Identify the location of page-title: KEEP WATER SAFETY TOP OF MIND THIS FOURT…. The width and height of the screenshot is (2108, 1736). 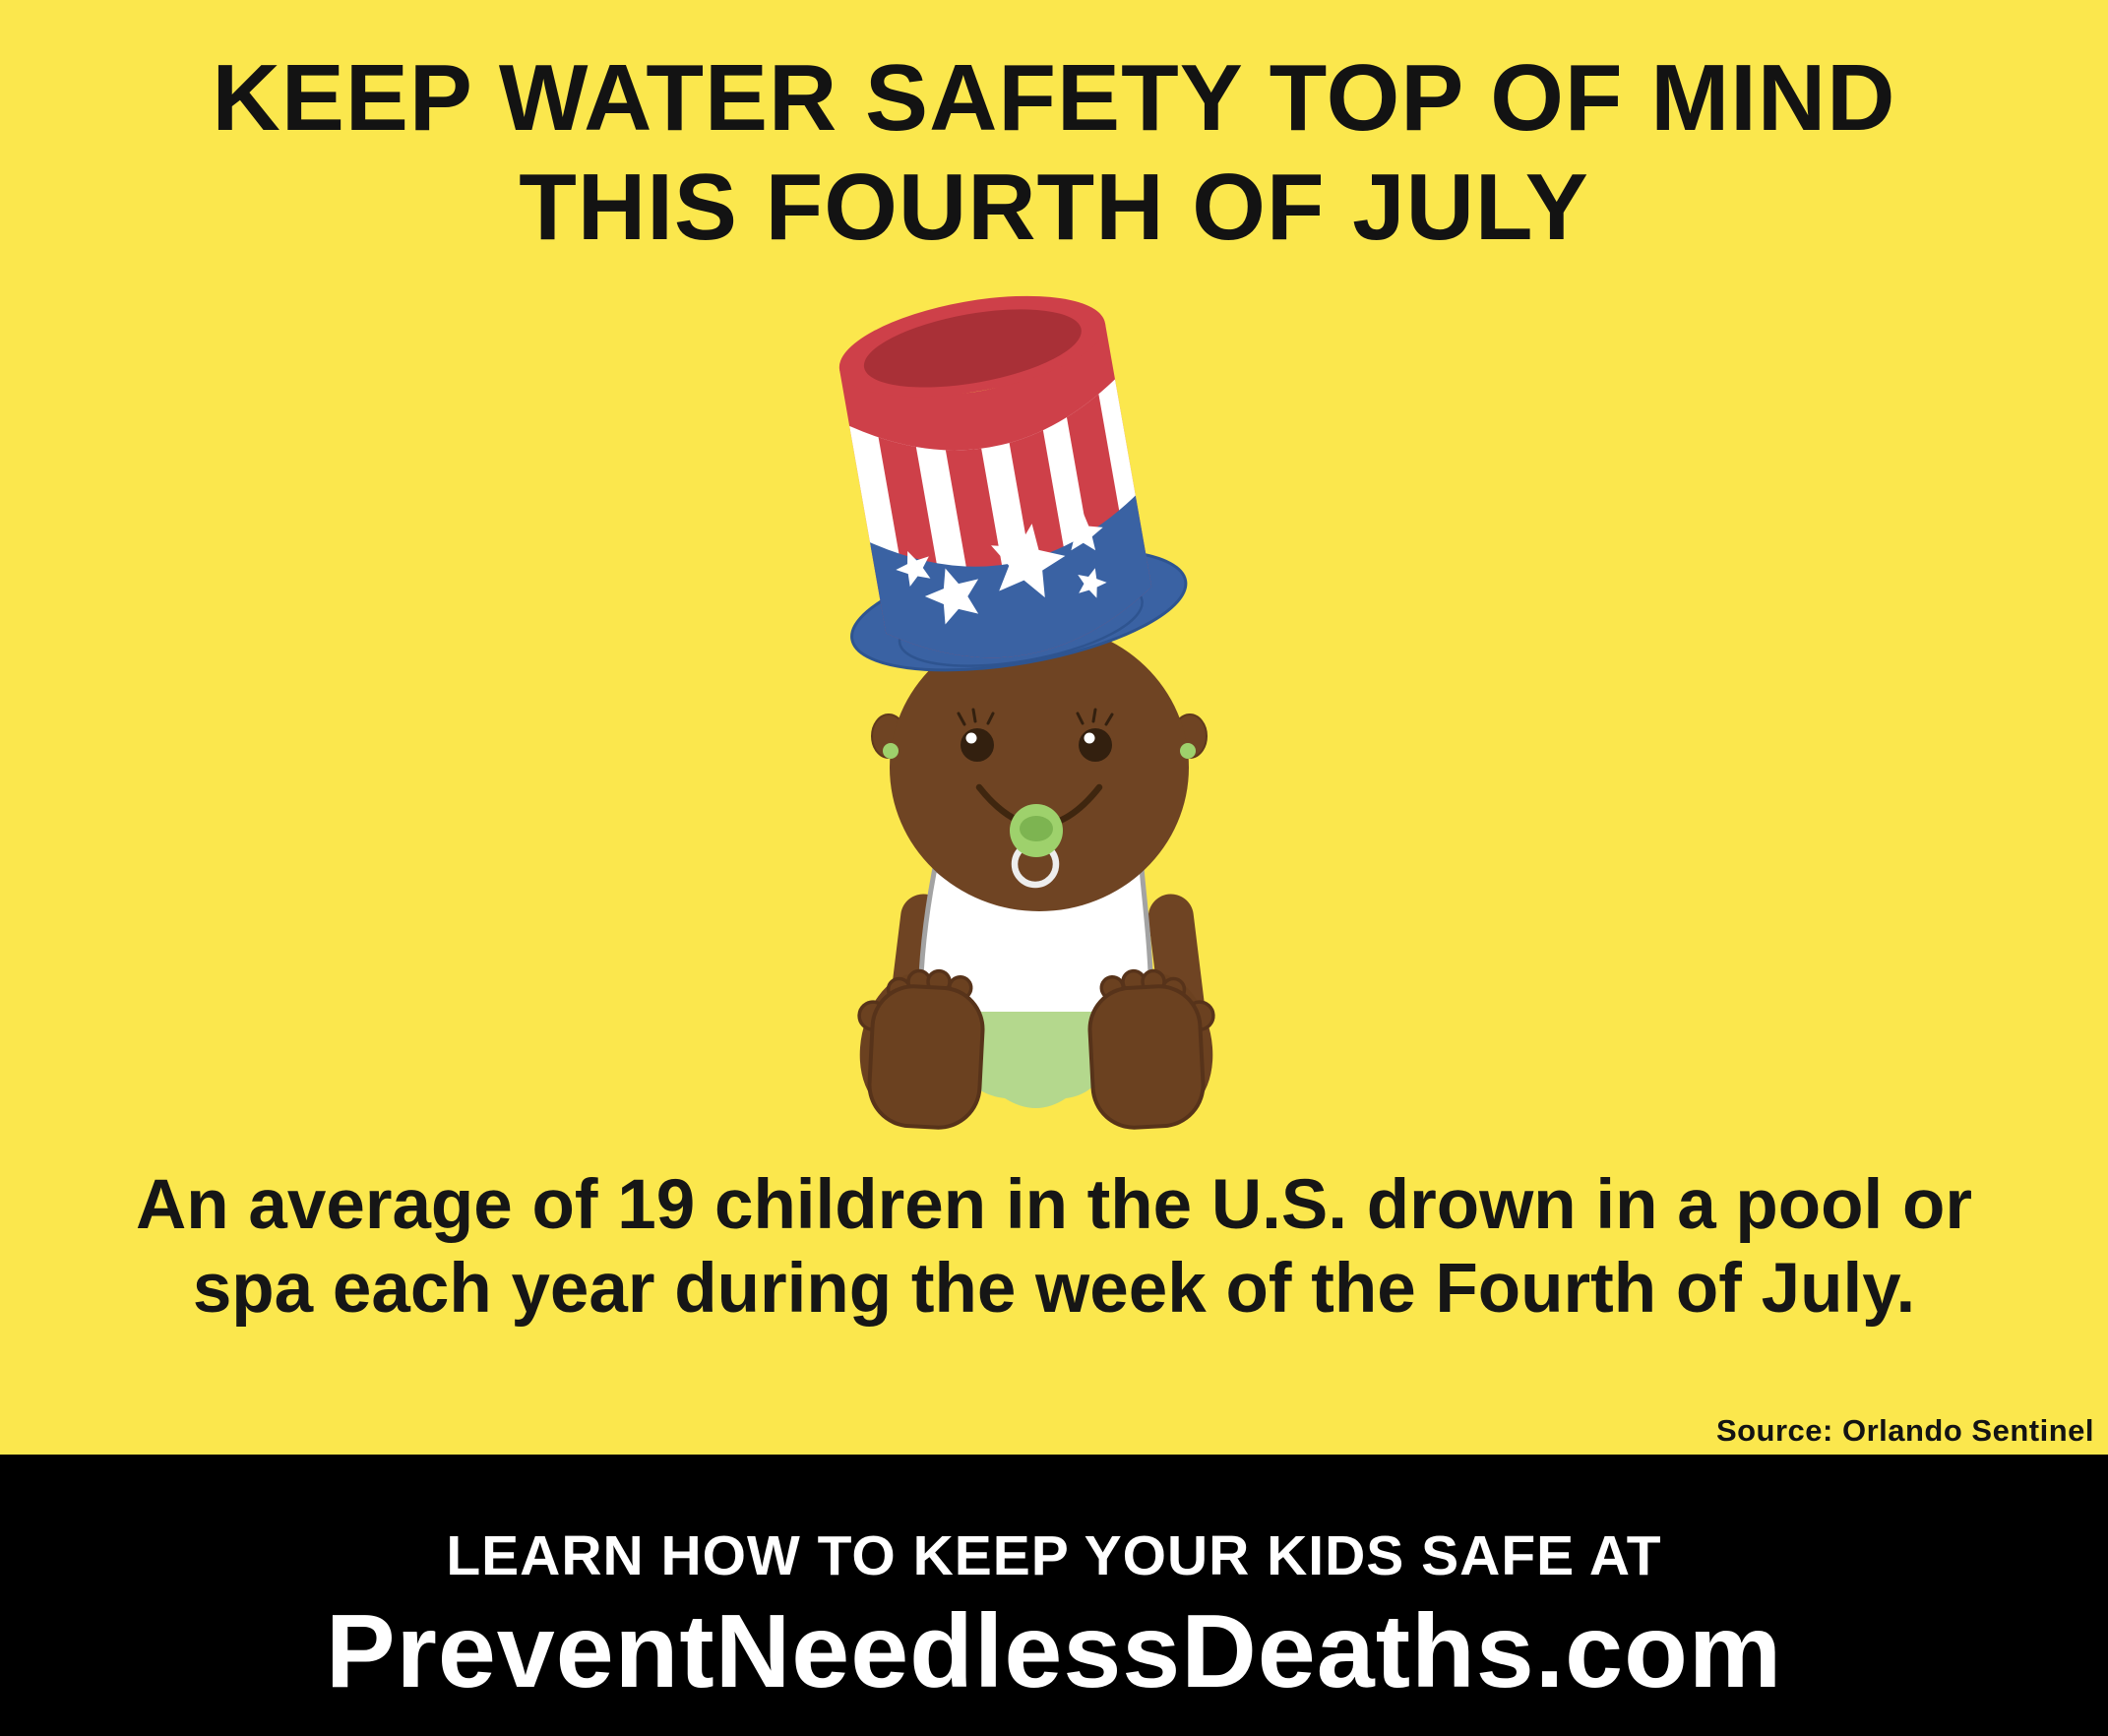
(1054, 153).